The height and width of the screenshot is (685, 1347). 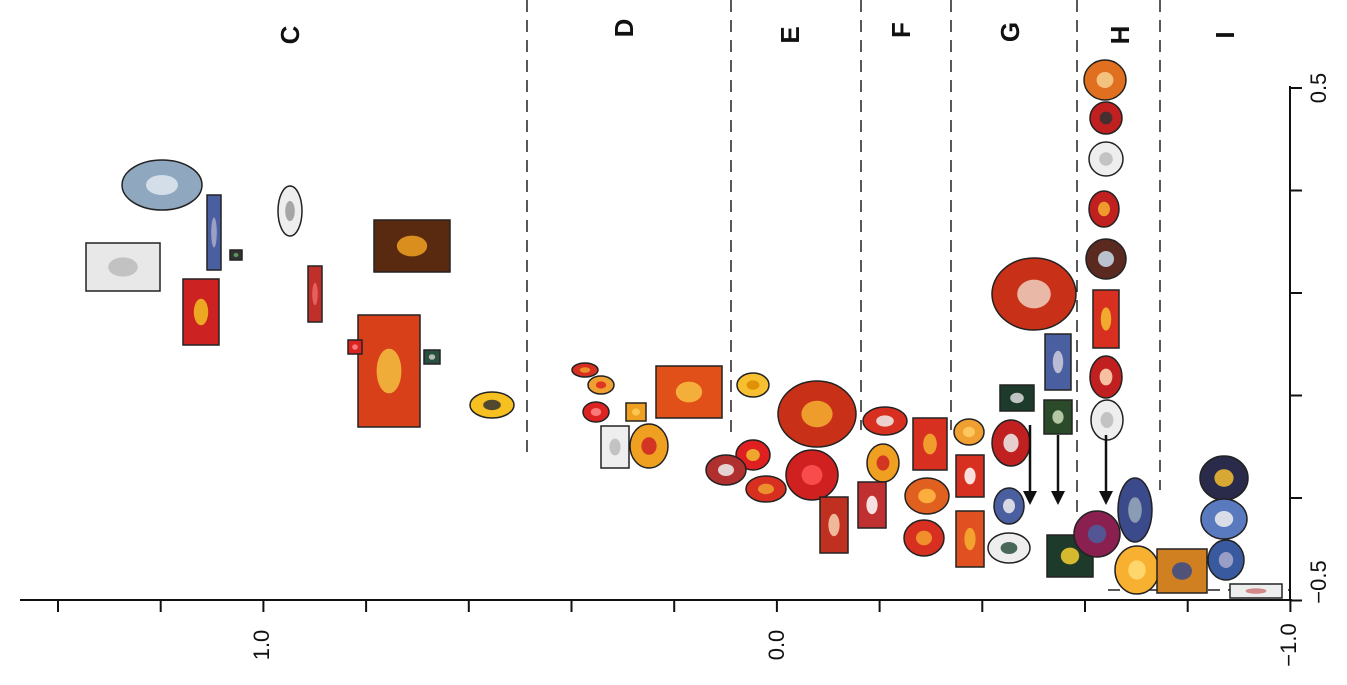 What do you see at coordinates (1288, 644) in the screenshot?
I see `x-tick-label: −1.0` at bounding box center [1288, 644].